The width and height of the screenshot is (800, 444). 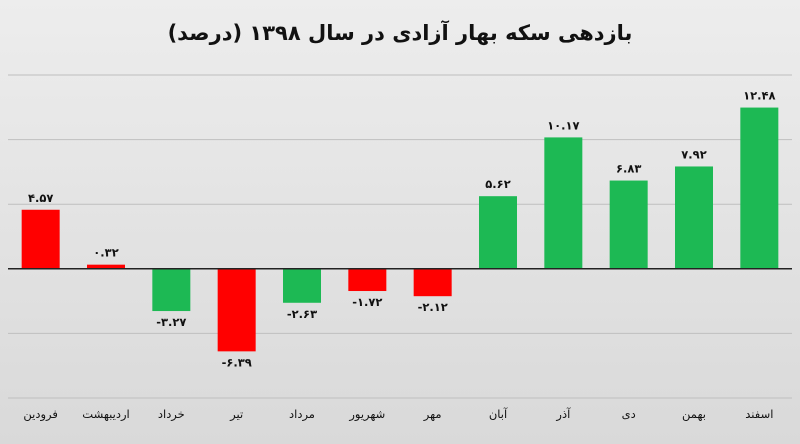 I want to click on data-label-12: ۱۲.۴۸, so click(x=759, y=96).